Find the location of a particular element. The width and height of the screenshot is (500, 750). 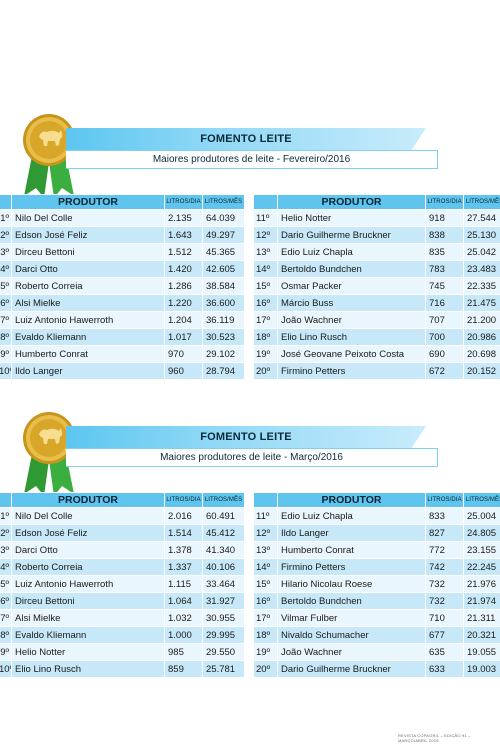

table-row: 19º José Geovane Peixoto Costa 690 20.698 is located at coordinates (376, 354).